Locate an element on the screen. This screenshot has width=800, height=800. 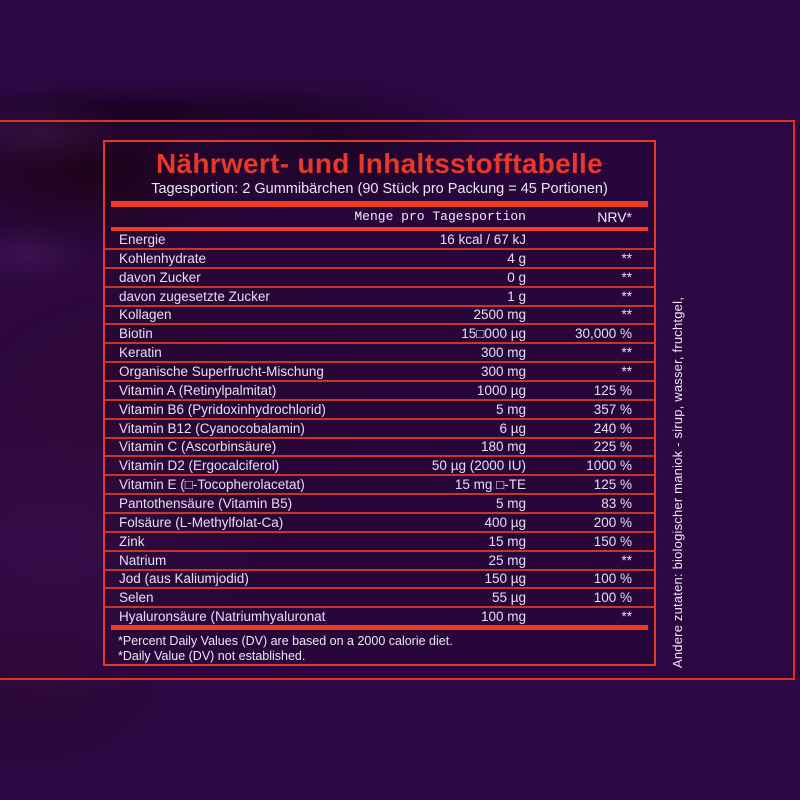
row-nutrient-name: Folsäure (L-Methylfolat-Ca) is located at coordinates (201, 522).